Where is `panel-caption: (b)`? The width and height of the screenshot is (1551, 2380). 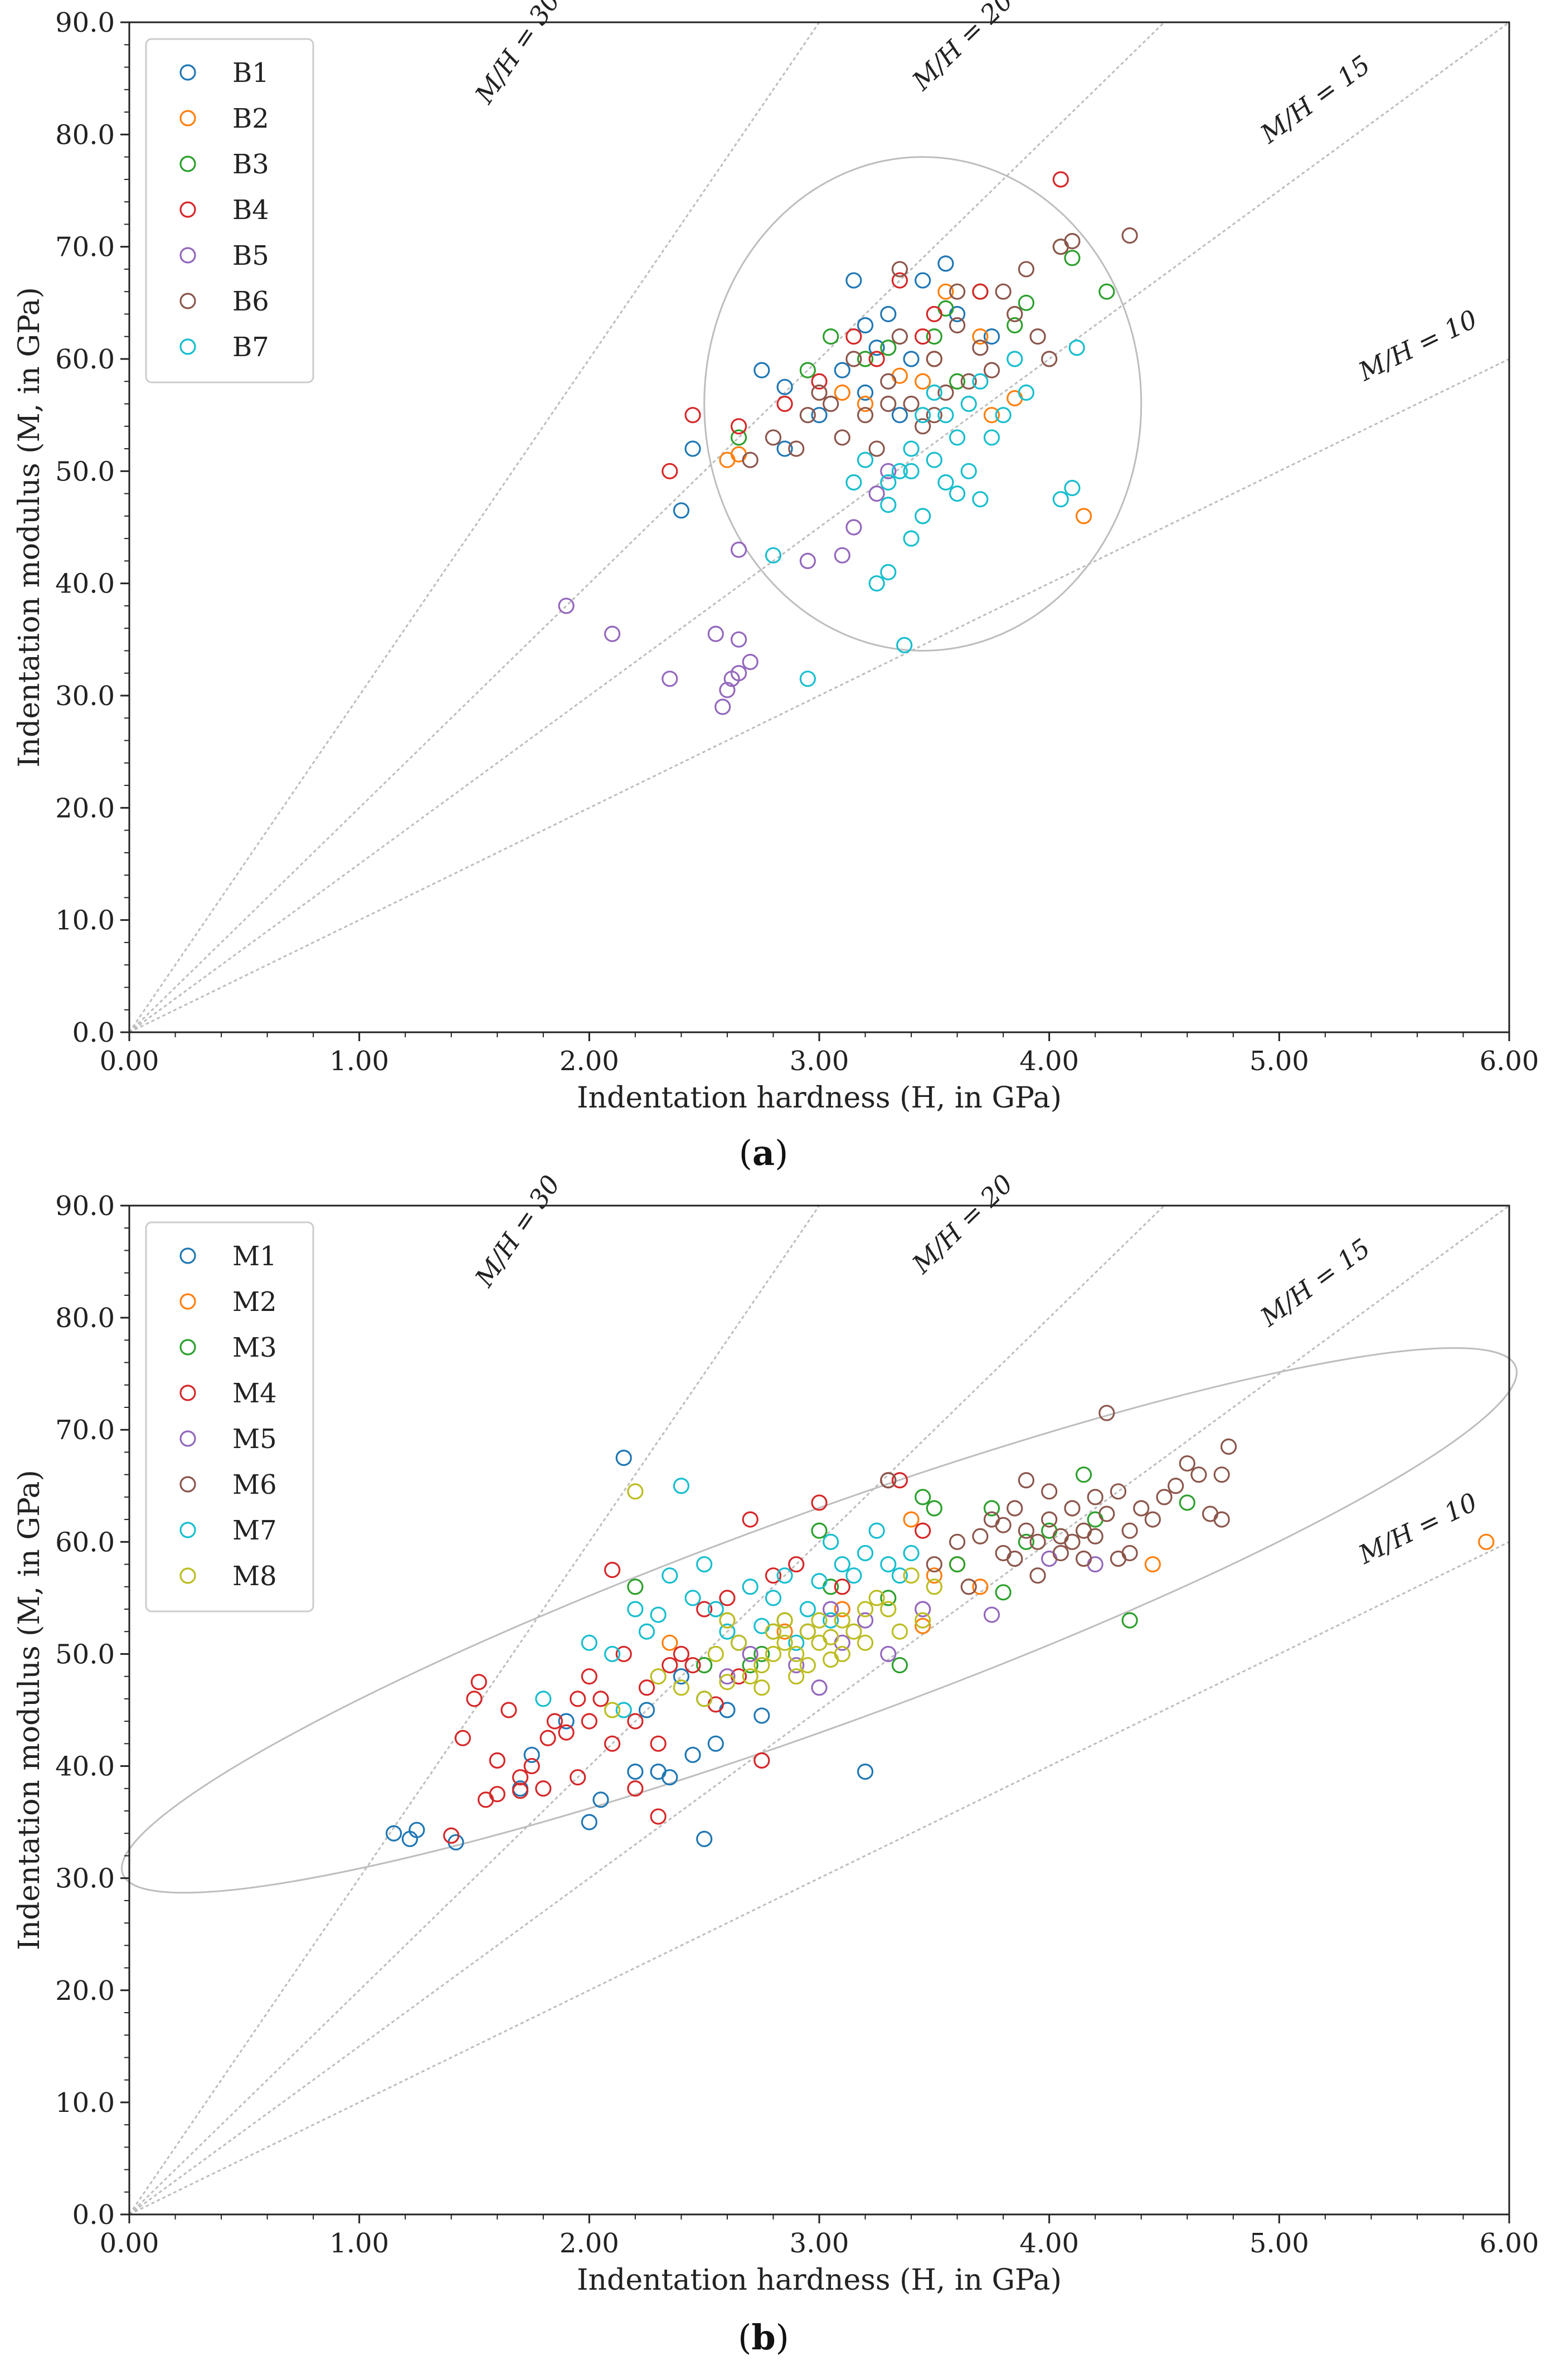
panel-caption: (b) is located at coordinates (764, 2337).